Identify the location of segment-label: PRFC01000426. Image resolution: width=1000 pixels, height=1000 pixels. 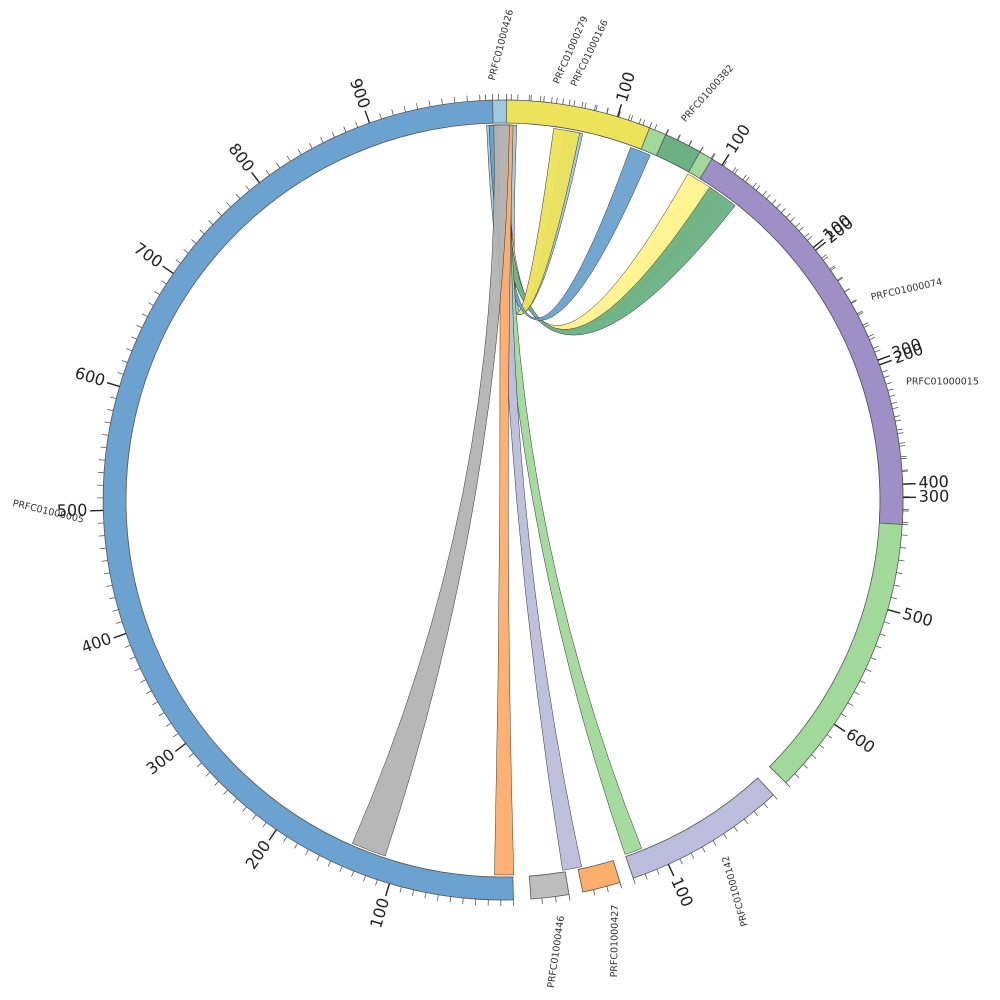
(501, 44).